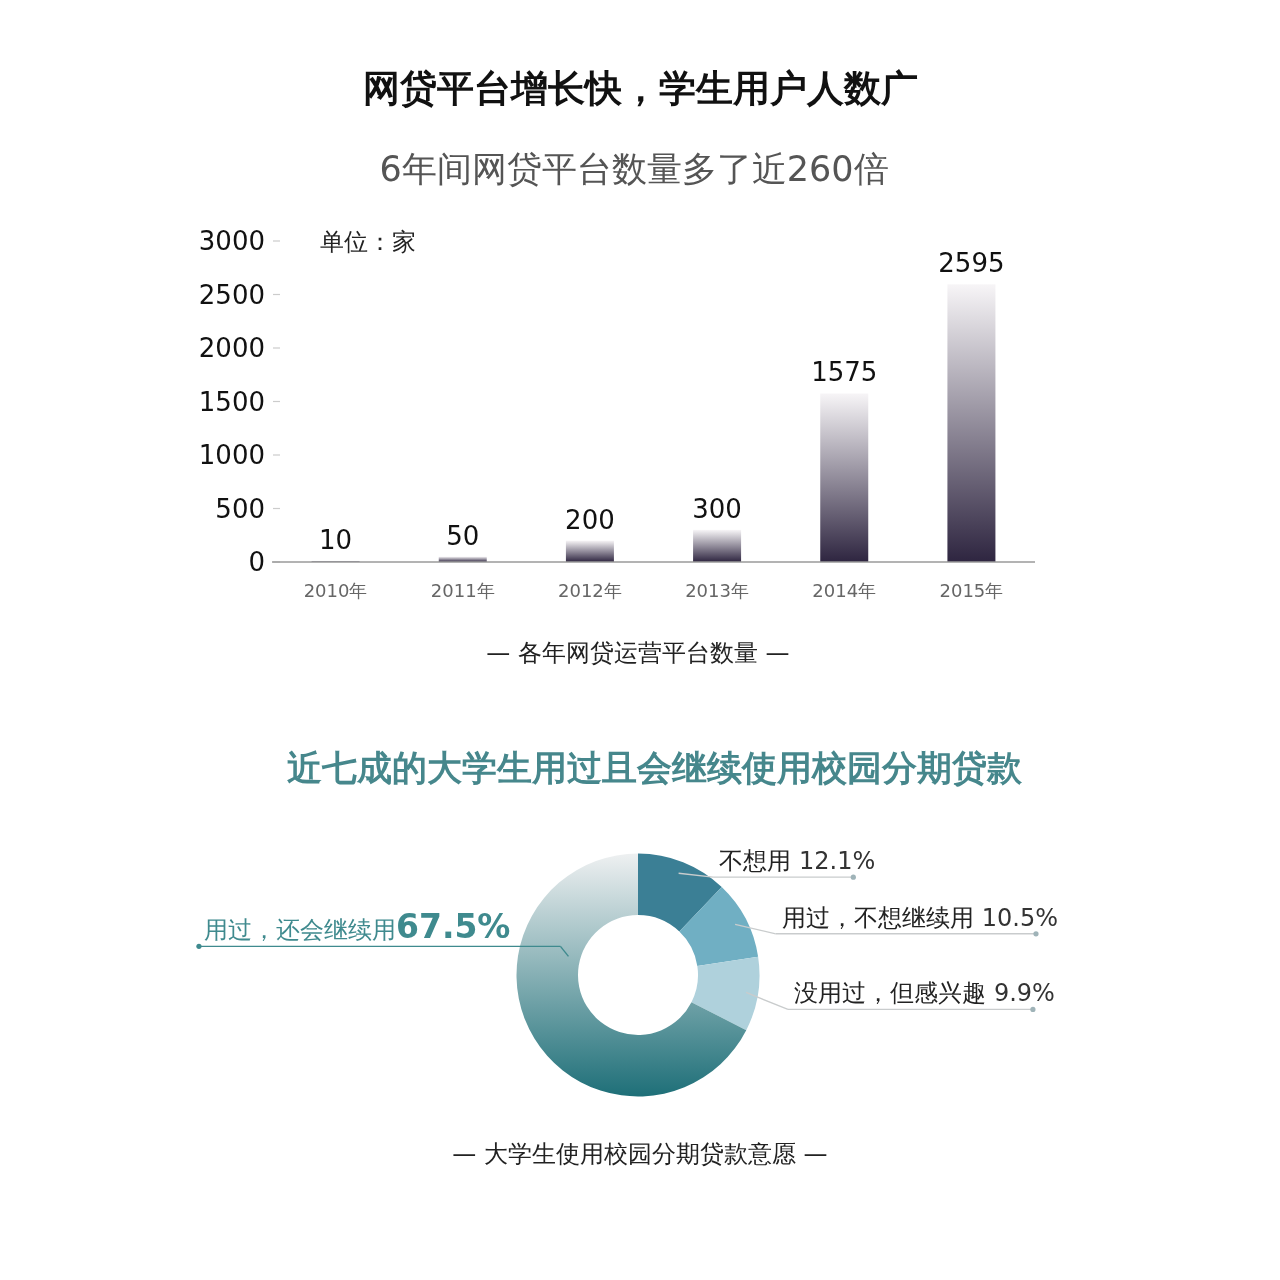 Image resolution: width=1280 pixels, height=1280 pixels. What do you see at coordinates (240, 508) in the screenshot?
I see `y-tick-label: 500` at bounding box center [240, 508].